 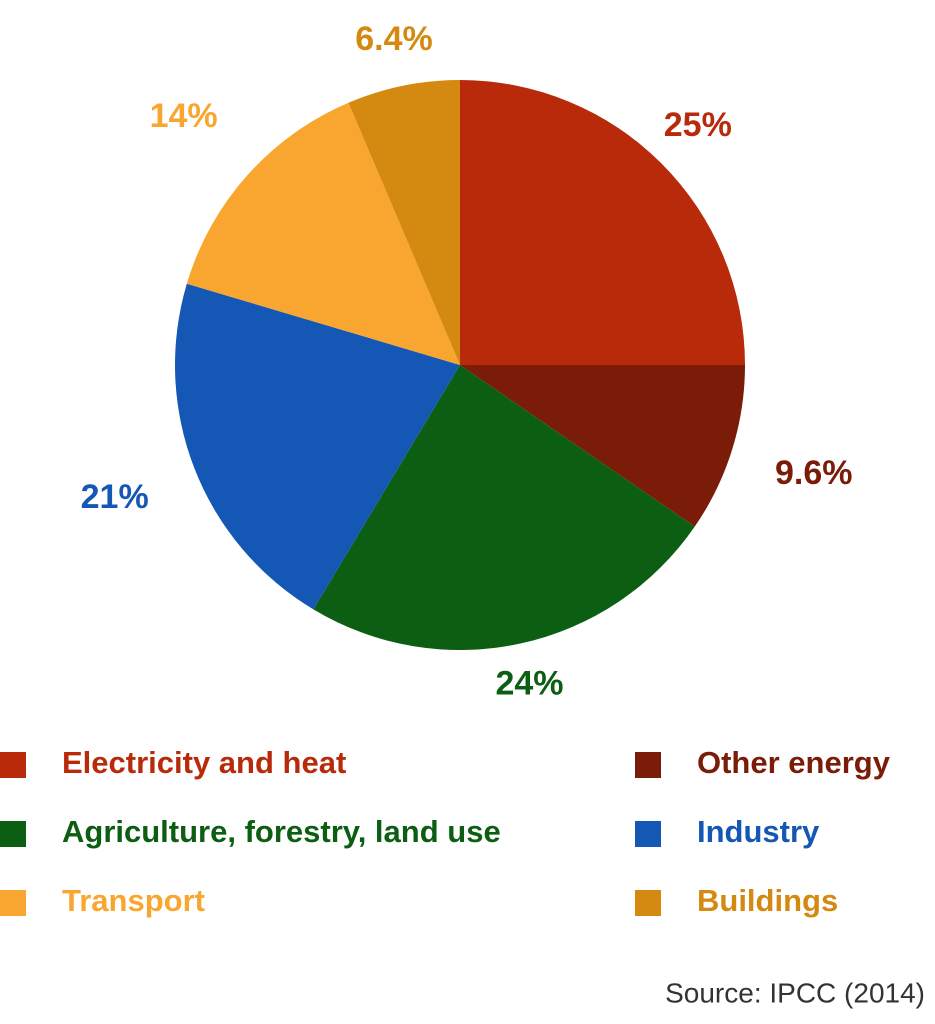 What do you see at coordinates (758, 831) in the screenshot?
I see `legend-label: Industry` at bounding box center [758, 831].